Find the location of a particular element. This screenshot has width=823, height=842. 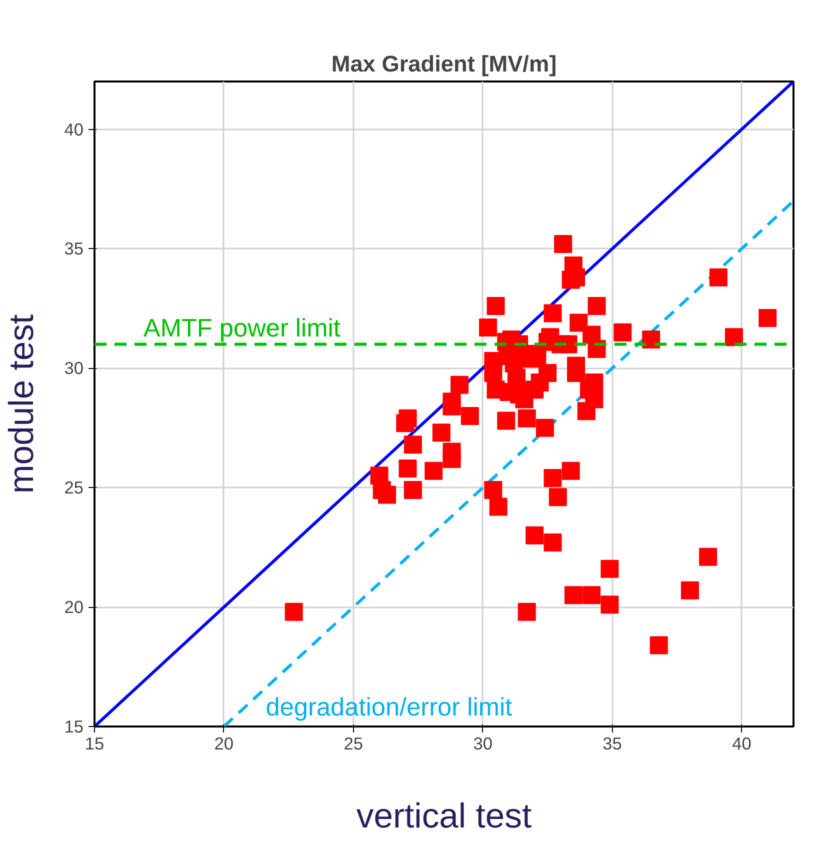

x-tick-label: 25 is located at coordinates (354, 744).